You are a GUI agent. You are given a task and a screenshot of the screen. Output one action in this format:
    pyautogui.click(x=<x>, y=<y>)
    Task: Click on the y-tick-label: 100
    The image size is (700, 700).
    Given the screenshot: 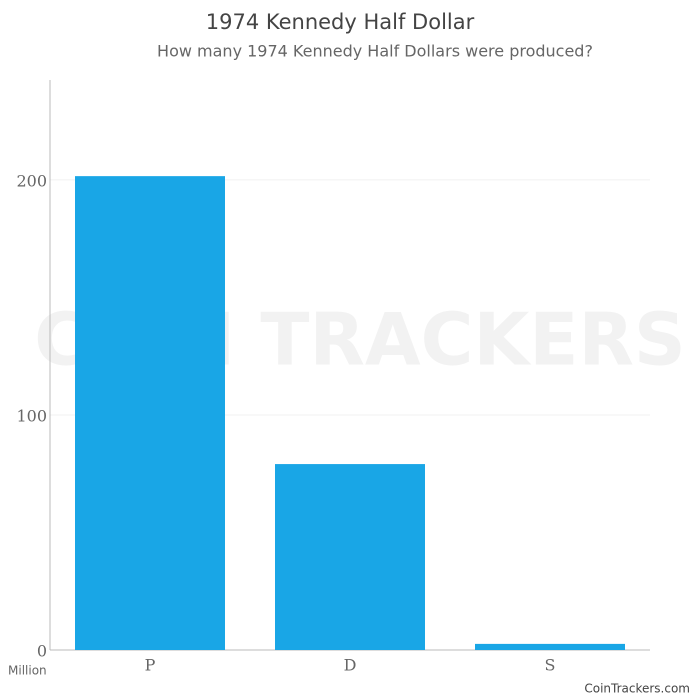 What is the action you would take?
    pyautogui.click(x=31, y=415)
    